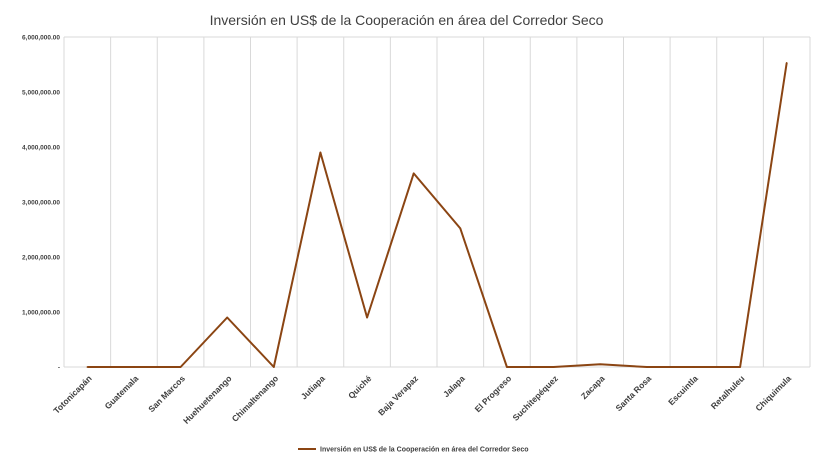 The width and height of the screenshot is (813, 458). Describe the element at coordinates (255, 398) in the screenshot. I see `x-tick-label: Chimaltenango` at that location.